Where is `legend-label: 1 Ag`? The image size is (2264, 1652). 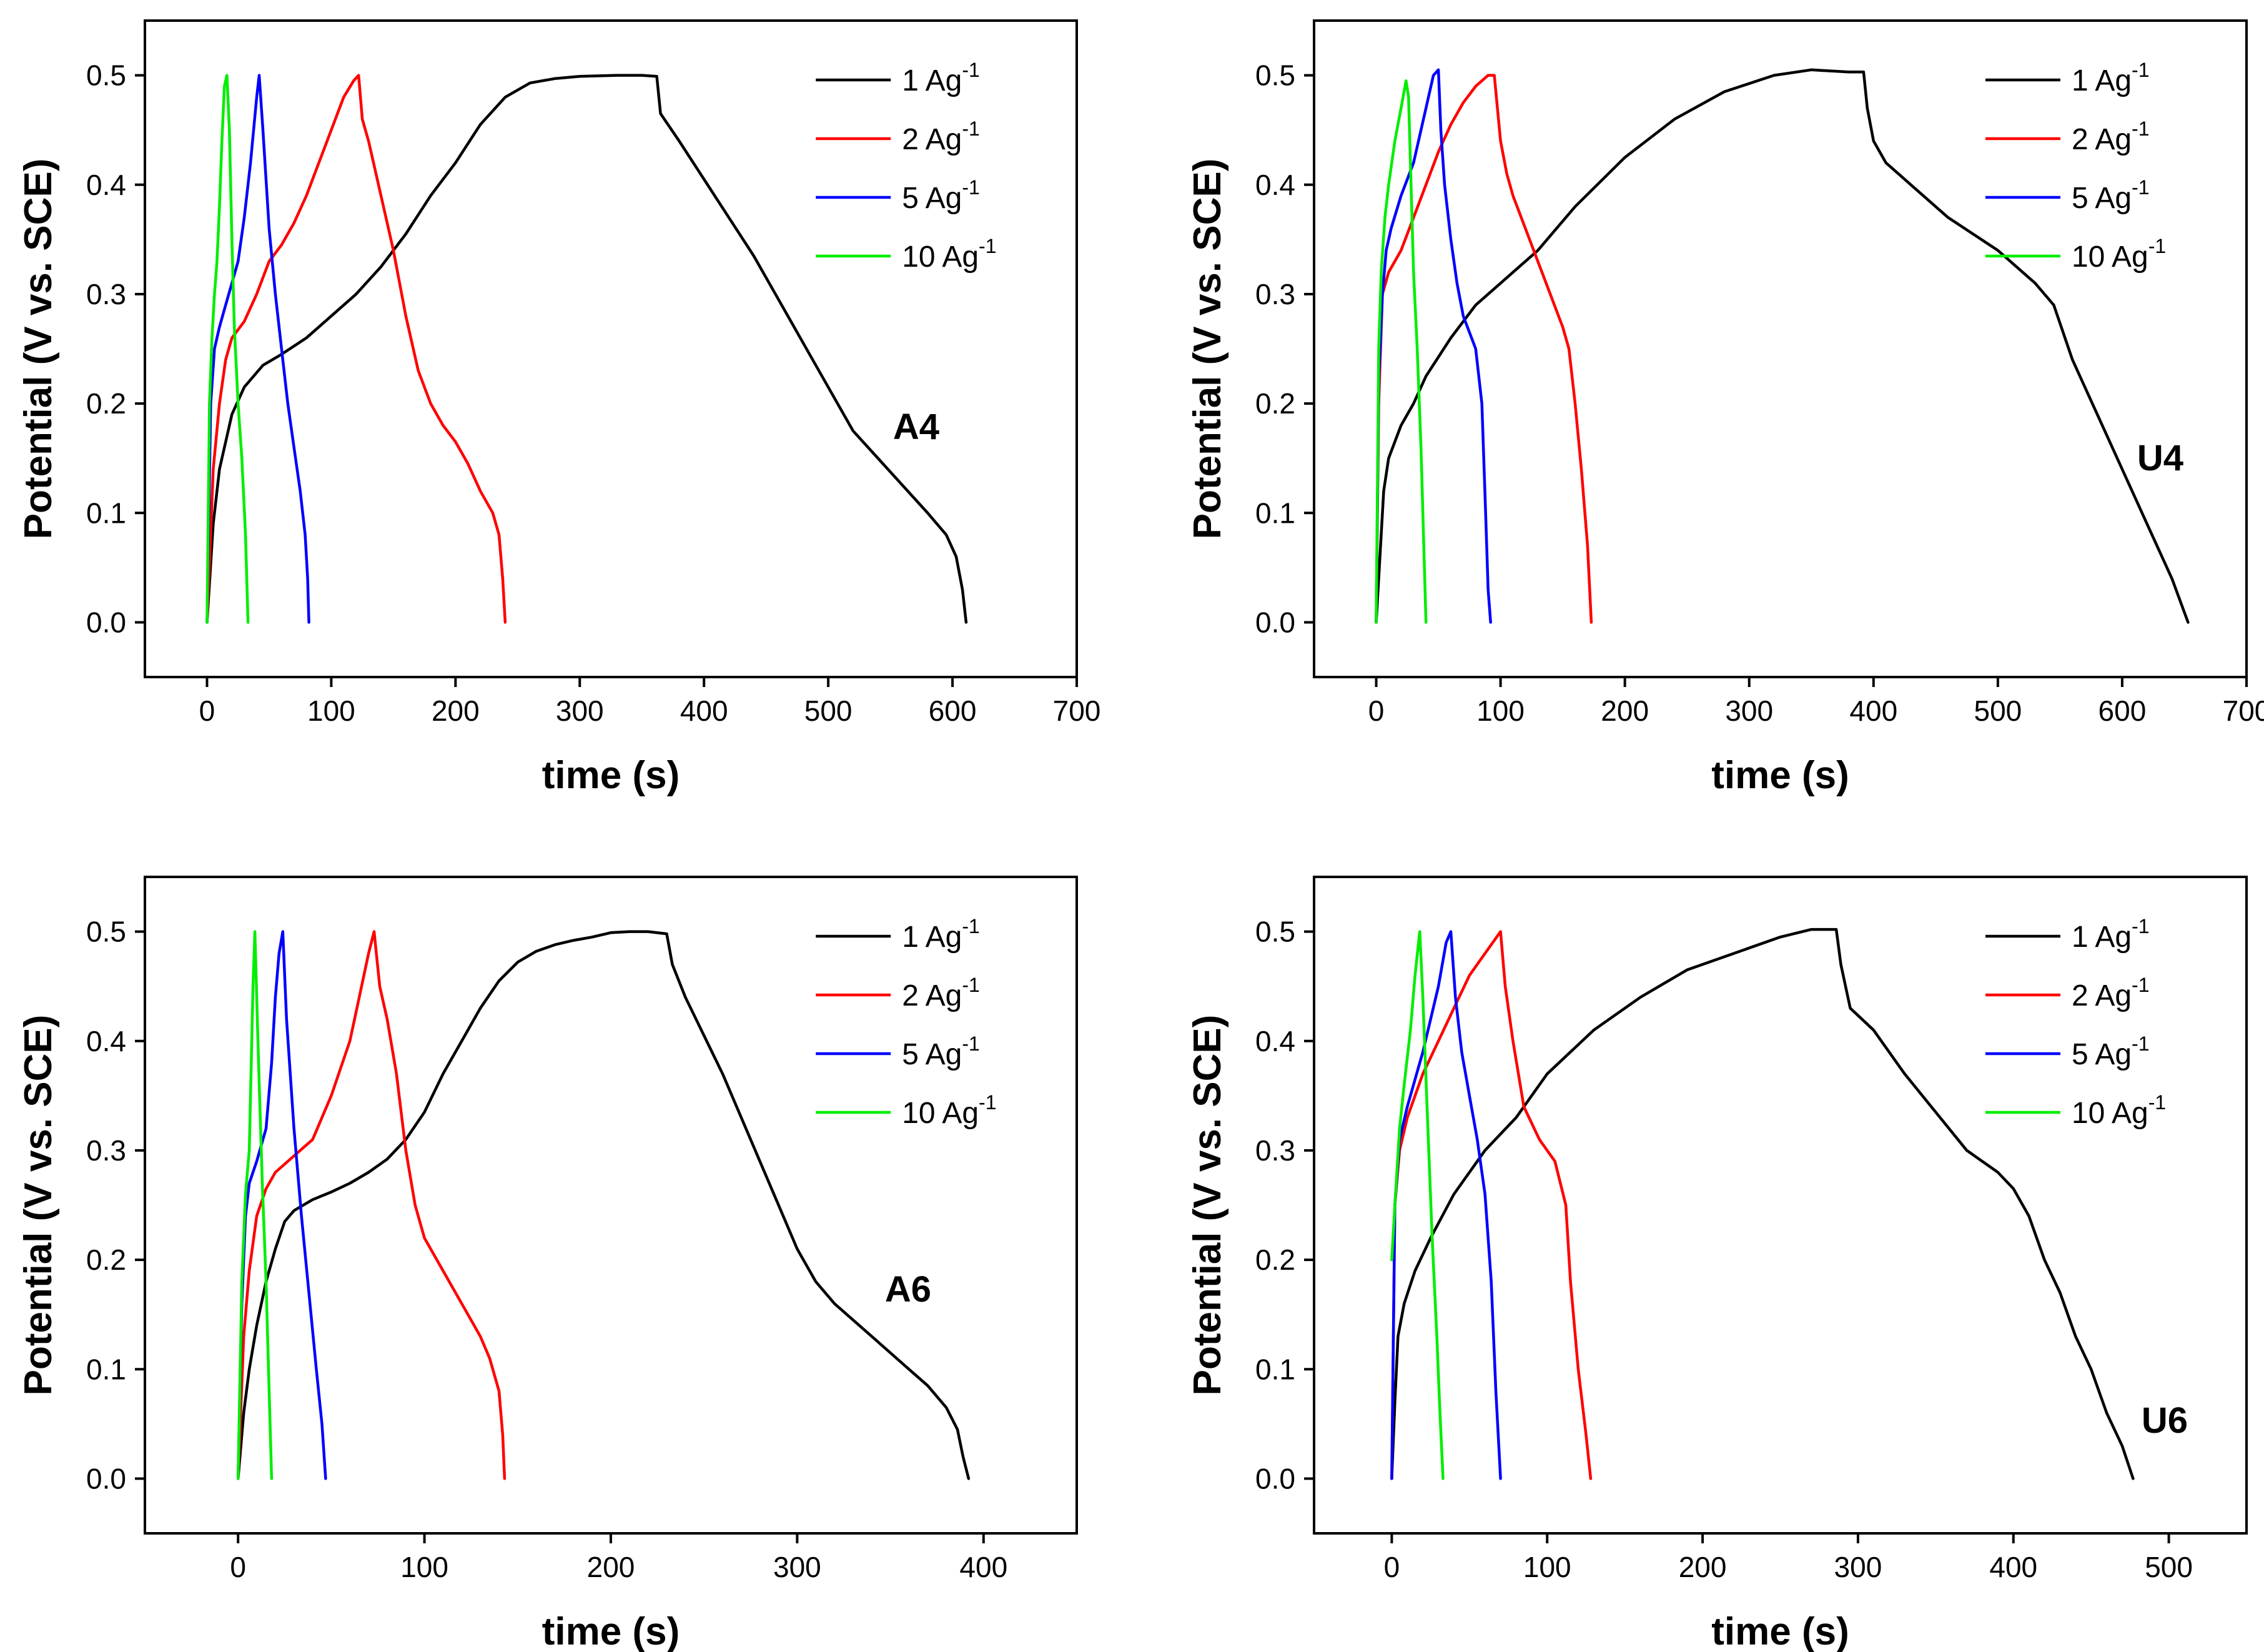
legend-label: 1 Ag is located at coordinates (2102, 80).